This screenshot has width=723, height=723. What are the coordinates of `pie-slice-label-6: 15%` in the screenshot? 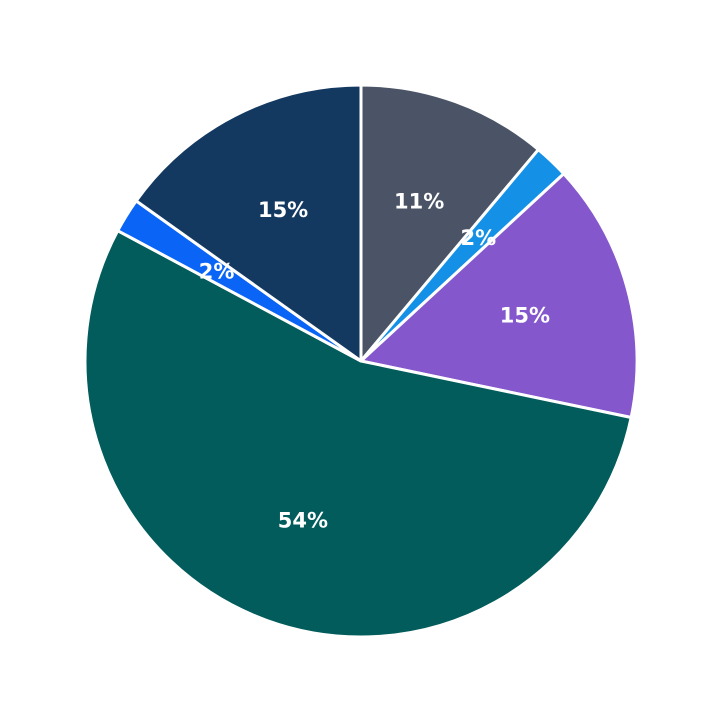 It's located at (283, 210).